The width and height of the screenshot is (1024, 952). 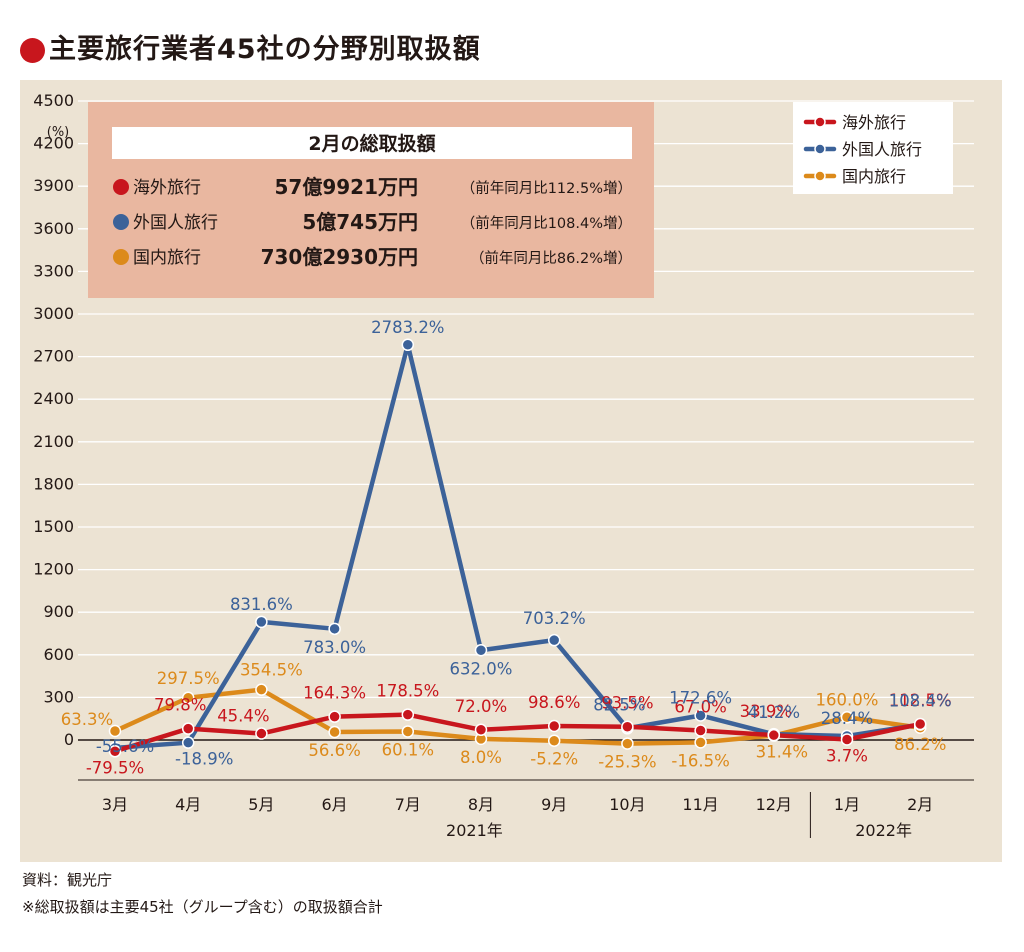 I want to click on year-label: 2022年, so click(x=883, y=830).